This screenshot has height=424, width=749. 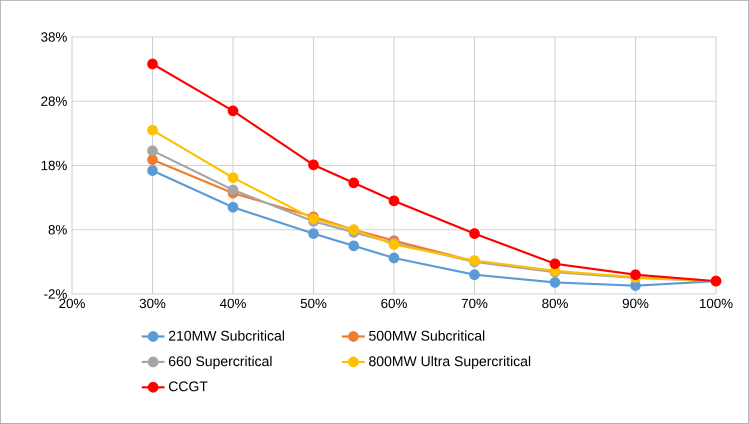 I want to click on y-tick-label: -2%, so click(x=55, y=294).